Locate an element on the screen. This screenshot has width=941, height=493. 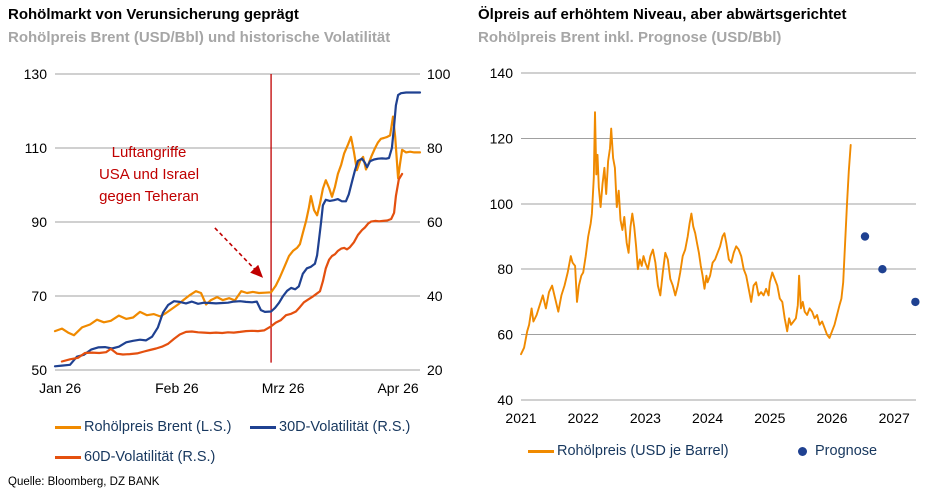
svg-text: 20 is located at coordinates (435, 370).